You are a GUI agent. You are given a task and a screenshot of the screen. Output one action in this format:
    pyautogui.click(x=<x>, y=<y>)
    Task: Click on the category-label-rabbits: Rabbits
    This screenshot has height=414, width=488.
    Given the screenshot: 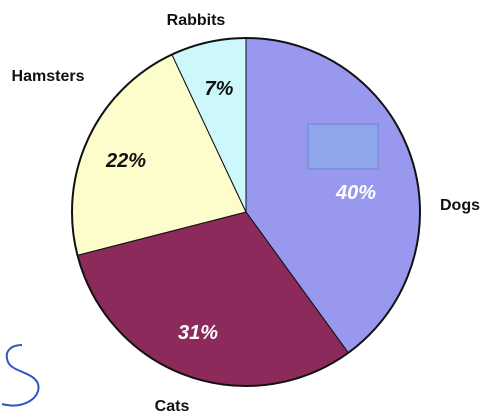 What is the action you would take?
    pyautogui.click(x=196, y=20)
    